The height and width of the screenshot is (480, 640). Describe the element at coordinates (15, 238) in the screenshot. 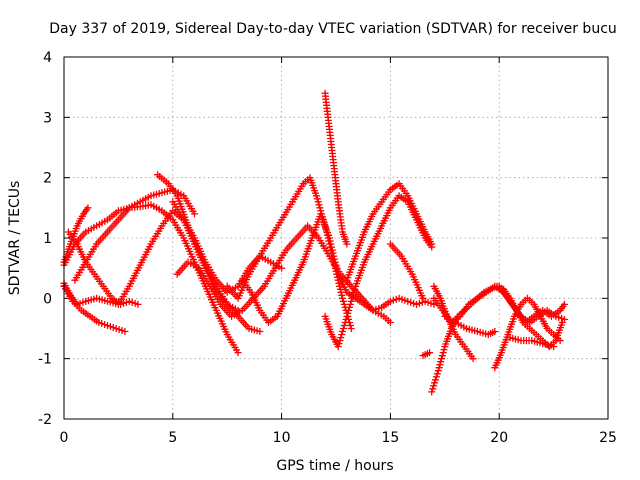

I see `y-axis-label: SDTVAR / TECUs` at that location.